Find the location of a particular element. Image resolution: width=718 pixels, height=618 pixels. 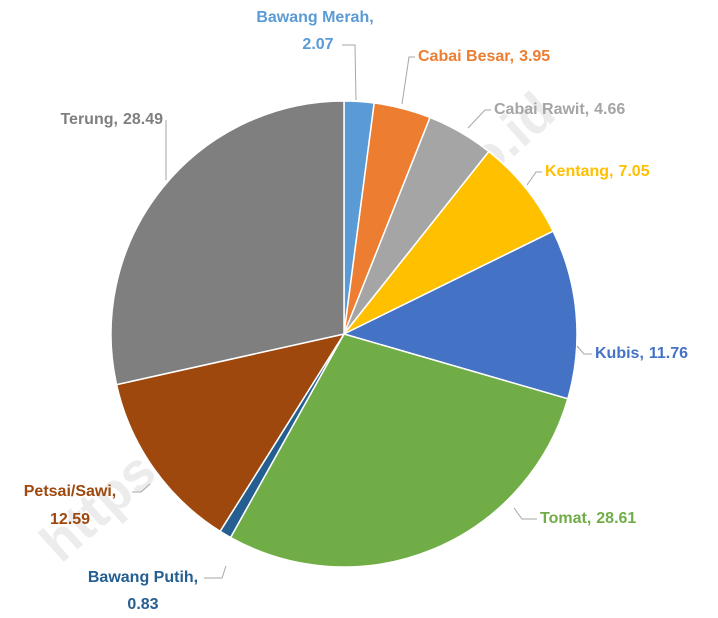

label-value: 3.95 is located at coordinates (534, 56).